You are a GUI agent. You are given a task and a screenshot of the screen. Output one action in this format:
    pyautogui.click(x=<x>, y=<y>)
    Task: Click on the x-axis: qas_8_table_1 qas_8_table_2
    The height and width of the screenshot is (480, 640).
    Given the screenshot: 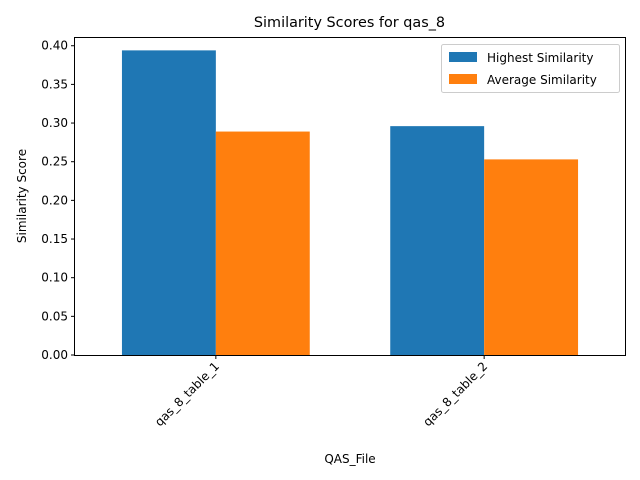 What is the action you would take?
    pyautogui.click(x=321, y=392)
    